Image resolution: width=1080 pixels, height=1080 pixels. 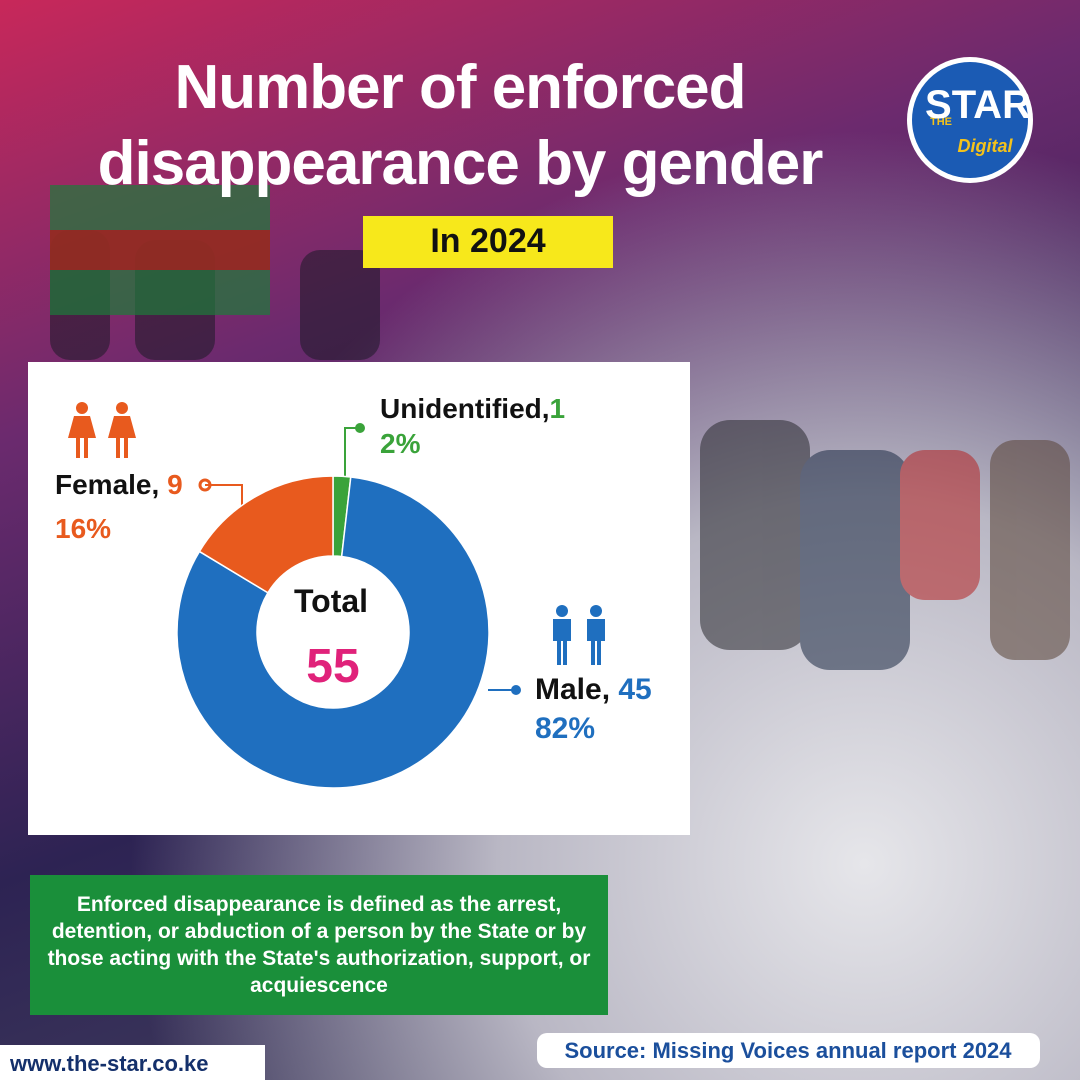 What do you see at coordinates (83, 528) in the screenshot?
I see `percent-label: 16%` at bounding box center [83, 528].